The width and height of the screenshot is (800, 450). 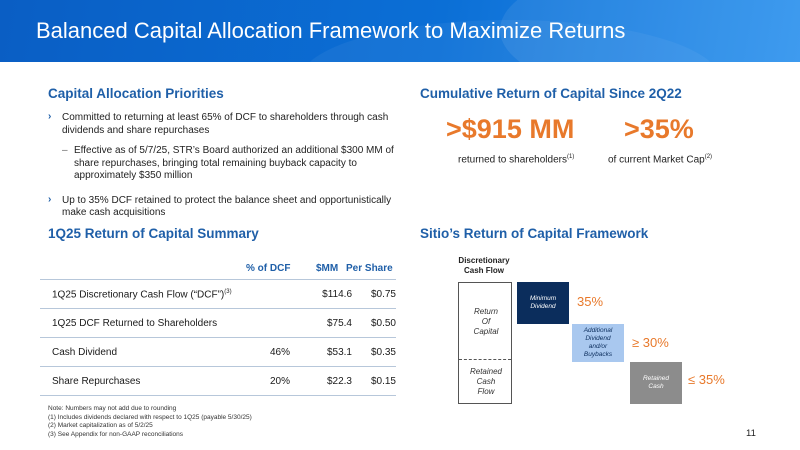 I want to click on row-per-share: $0.50, so click(x=383, y=323).